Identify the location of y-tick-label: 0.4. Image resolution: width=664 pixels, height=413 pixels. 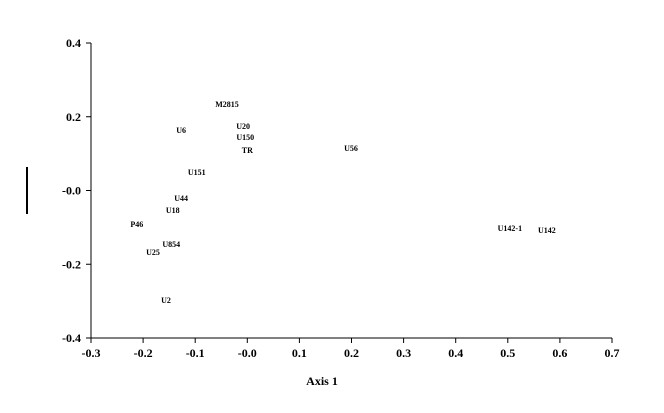
(73, 43).